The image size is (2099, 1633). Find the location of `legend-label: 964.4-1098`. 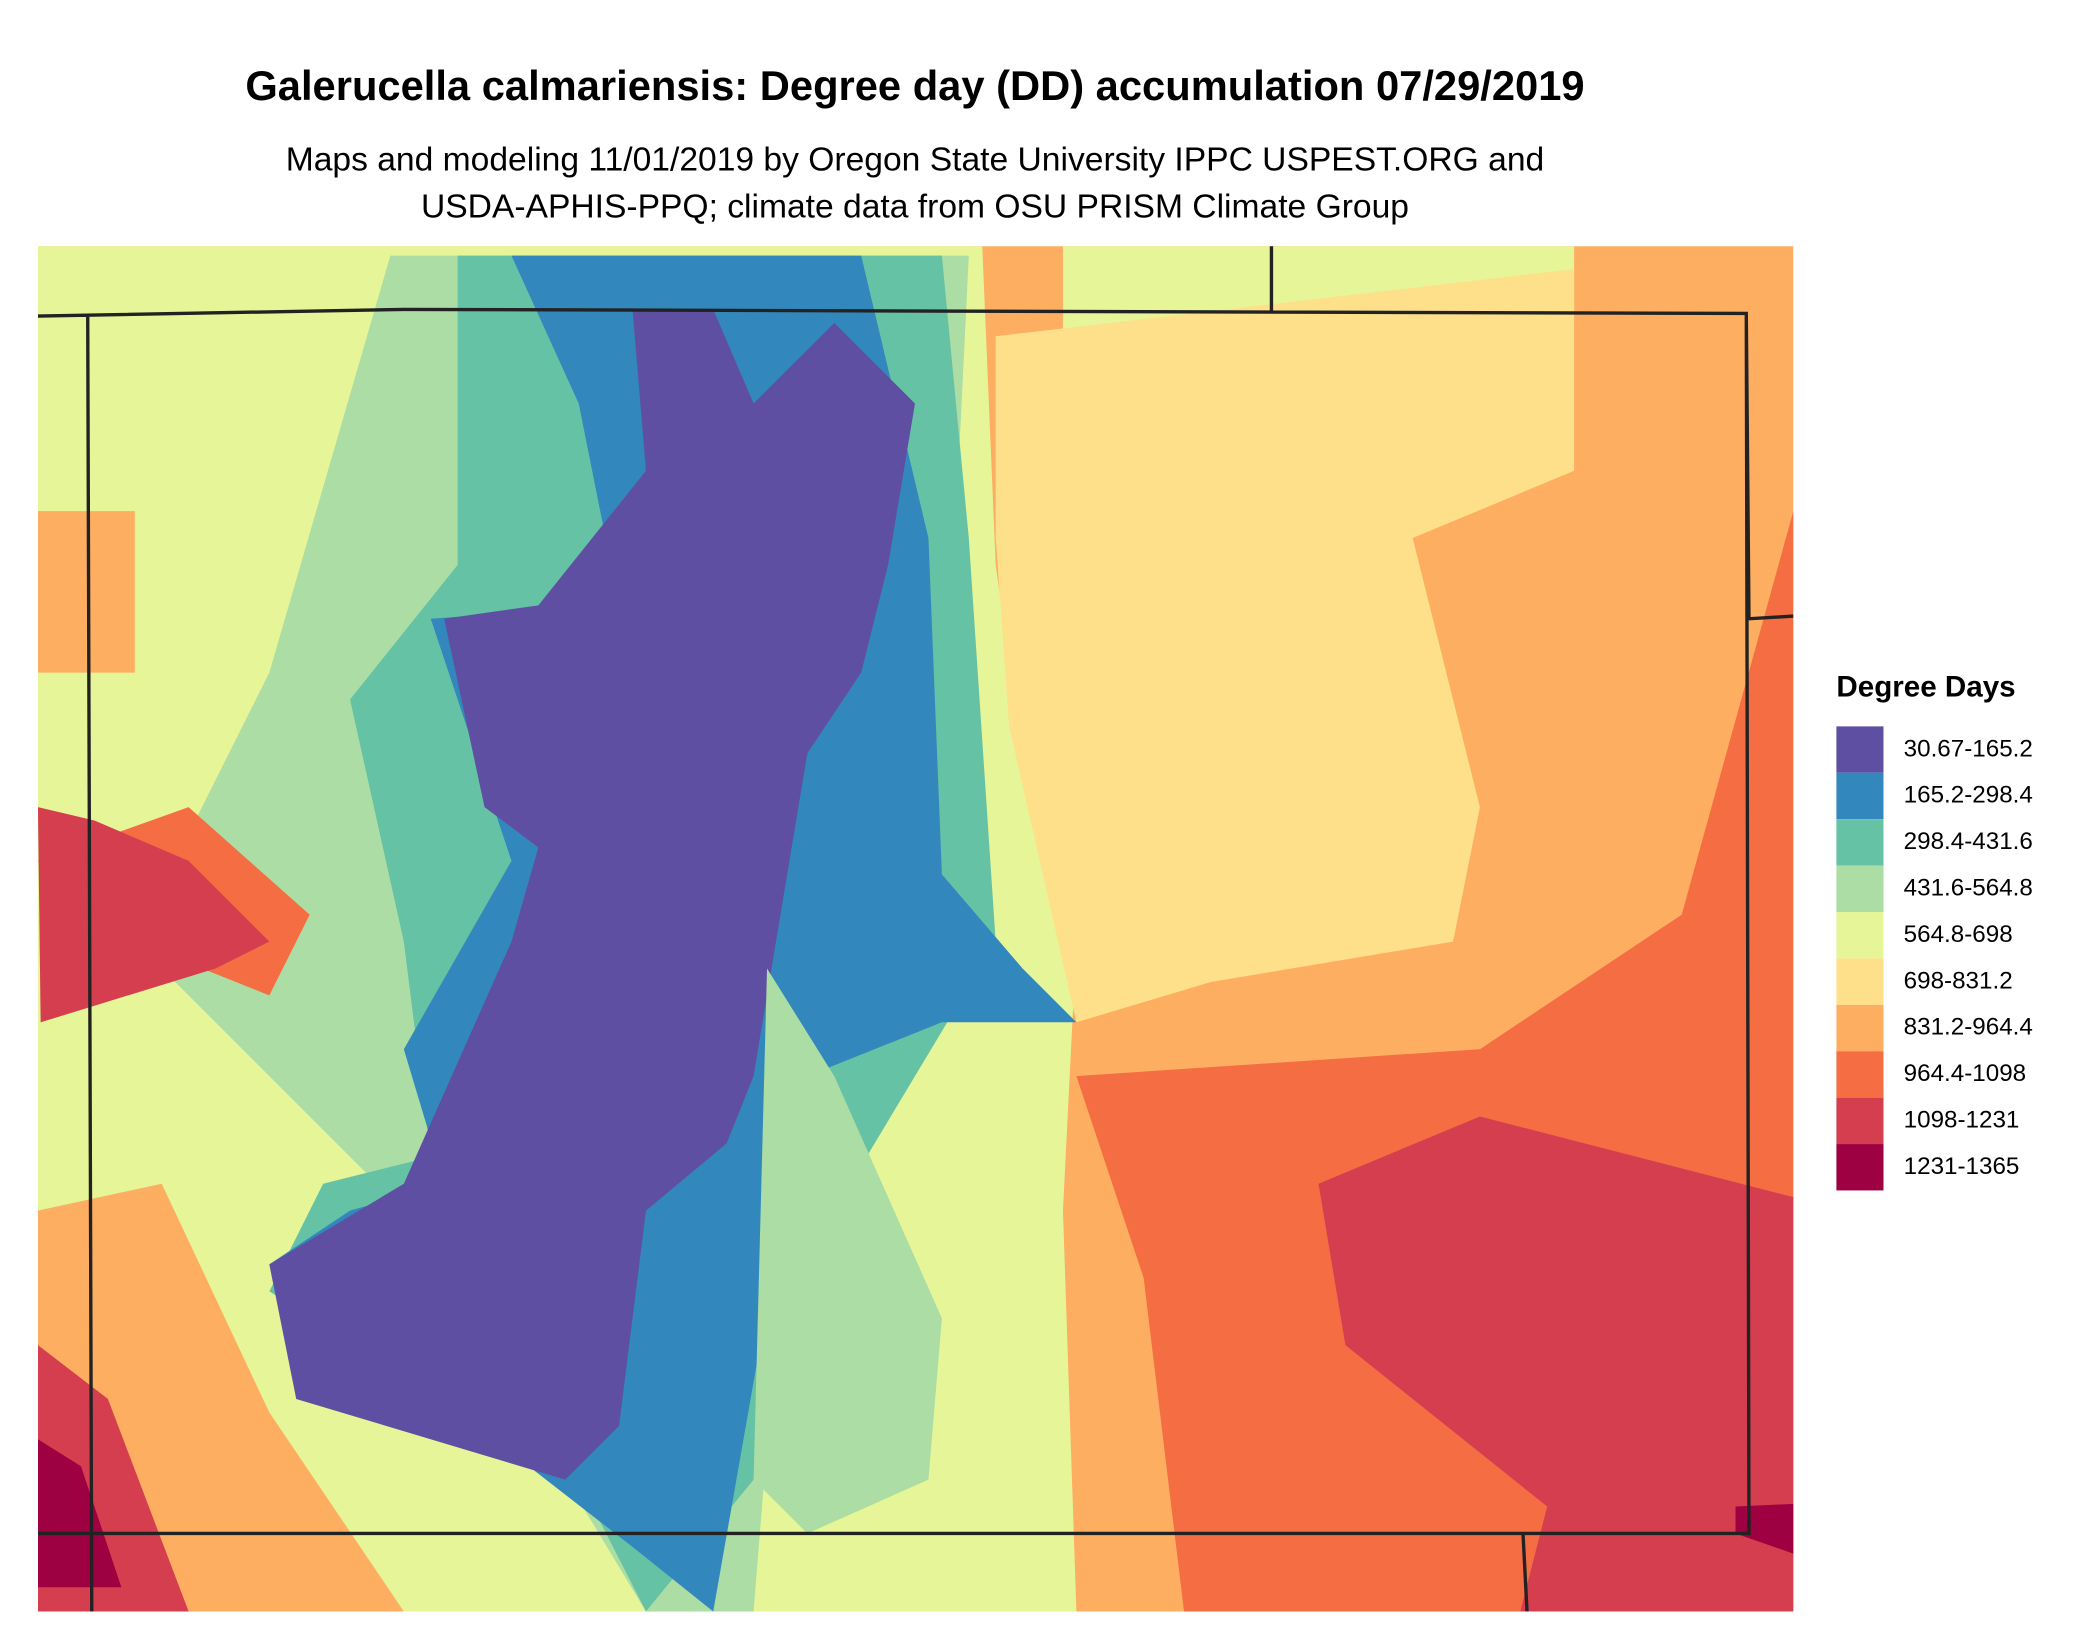

legend-label: 964.4-1098 is located at coordinates (1965, 1073).